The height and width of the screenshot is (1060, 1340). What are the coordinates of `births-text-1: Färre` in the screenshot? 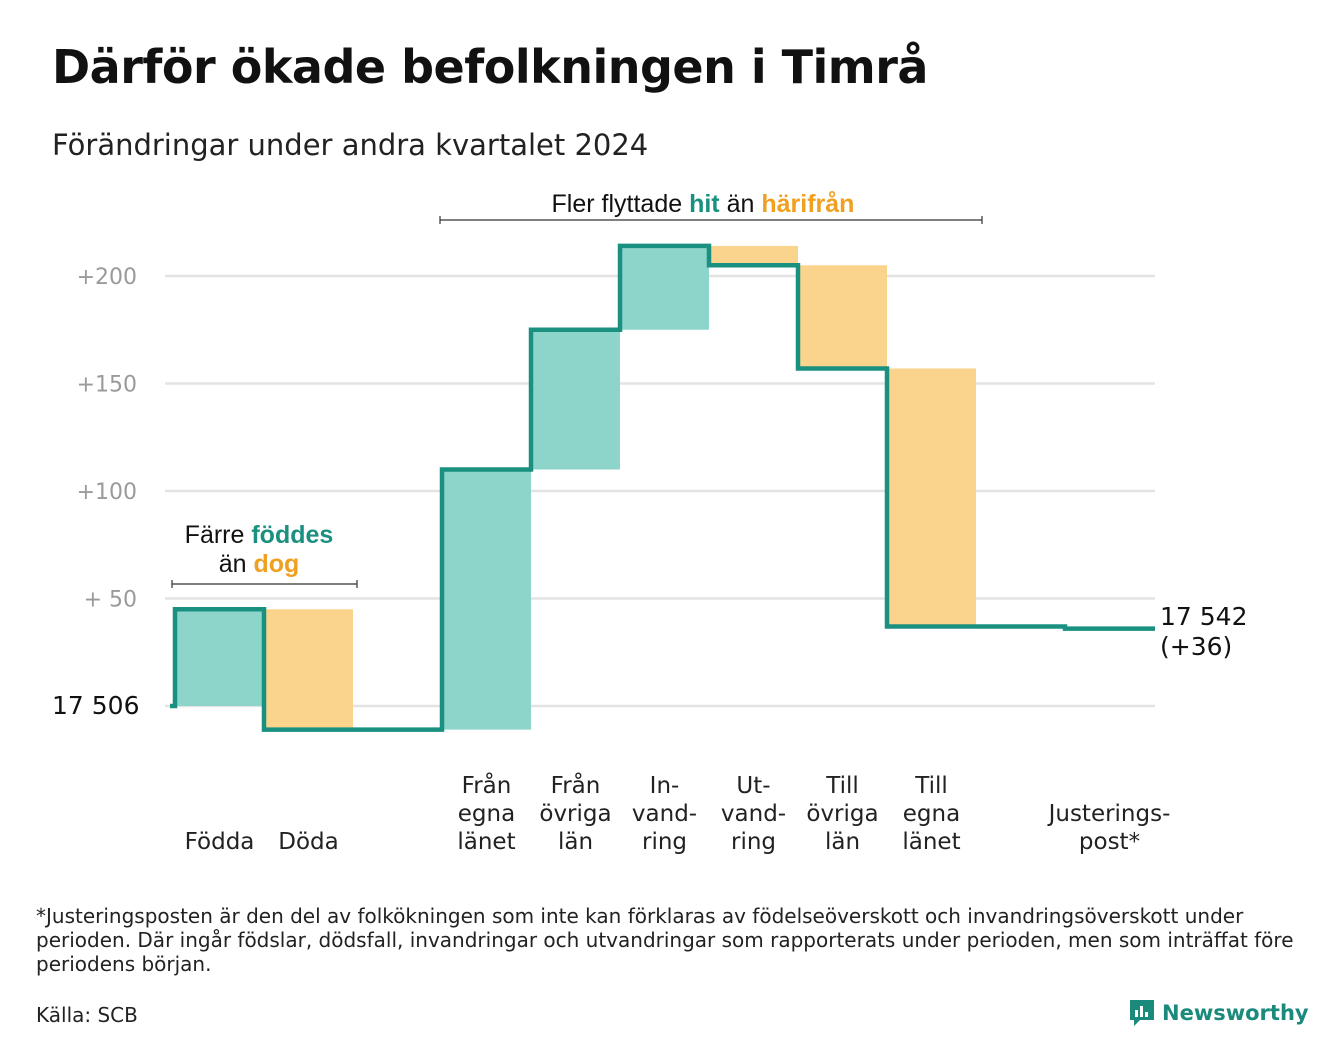 It's located at (215, 535).